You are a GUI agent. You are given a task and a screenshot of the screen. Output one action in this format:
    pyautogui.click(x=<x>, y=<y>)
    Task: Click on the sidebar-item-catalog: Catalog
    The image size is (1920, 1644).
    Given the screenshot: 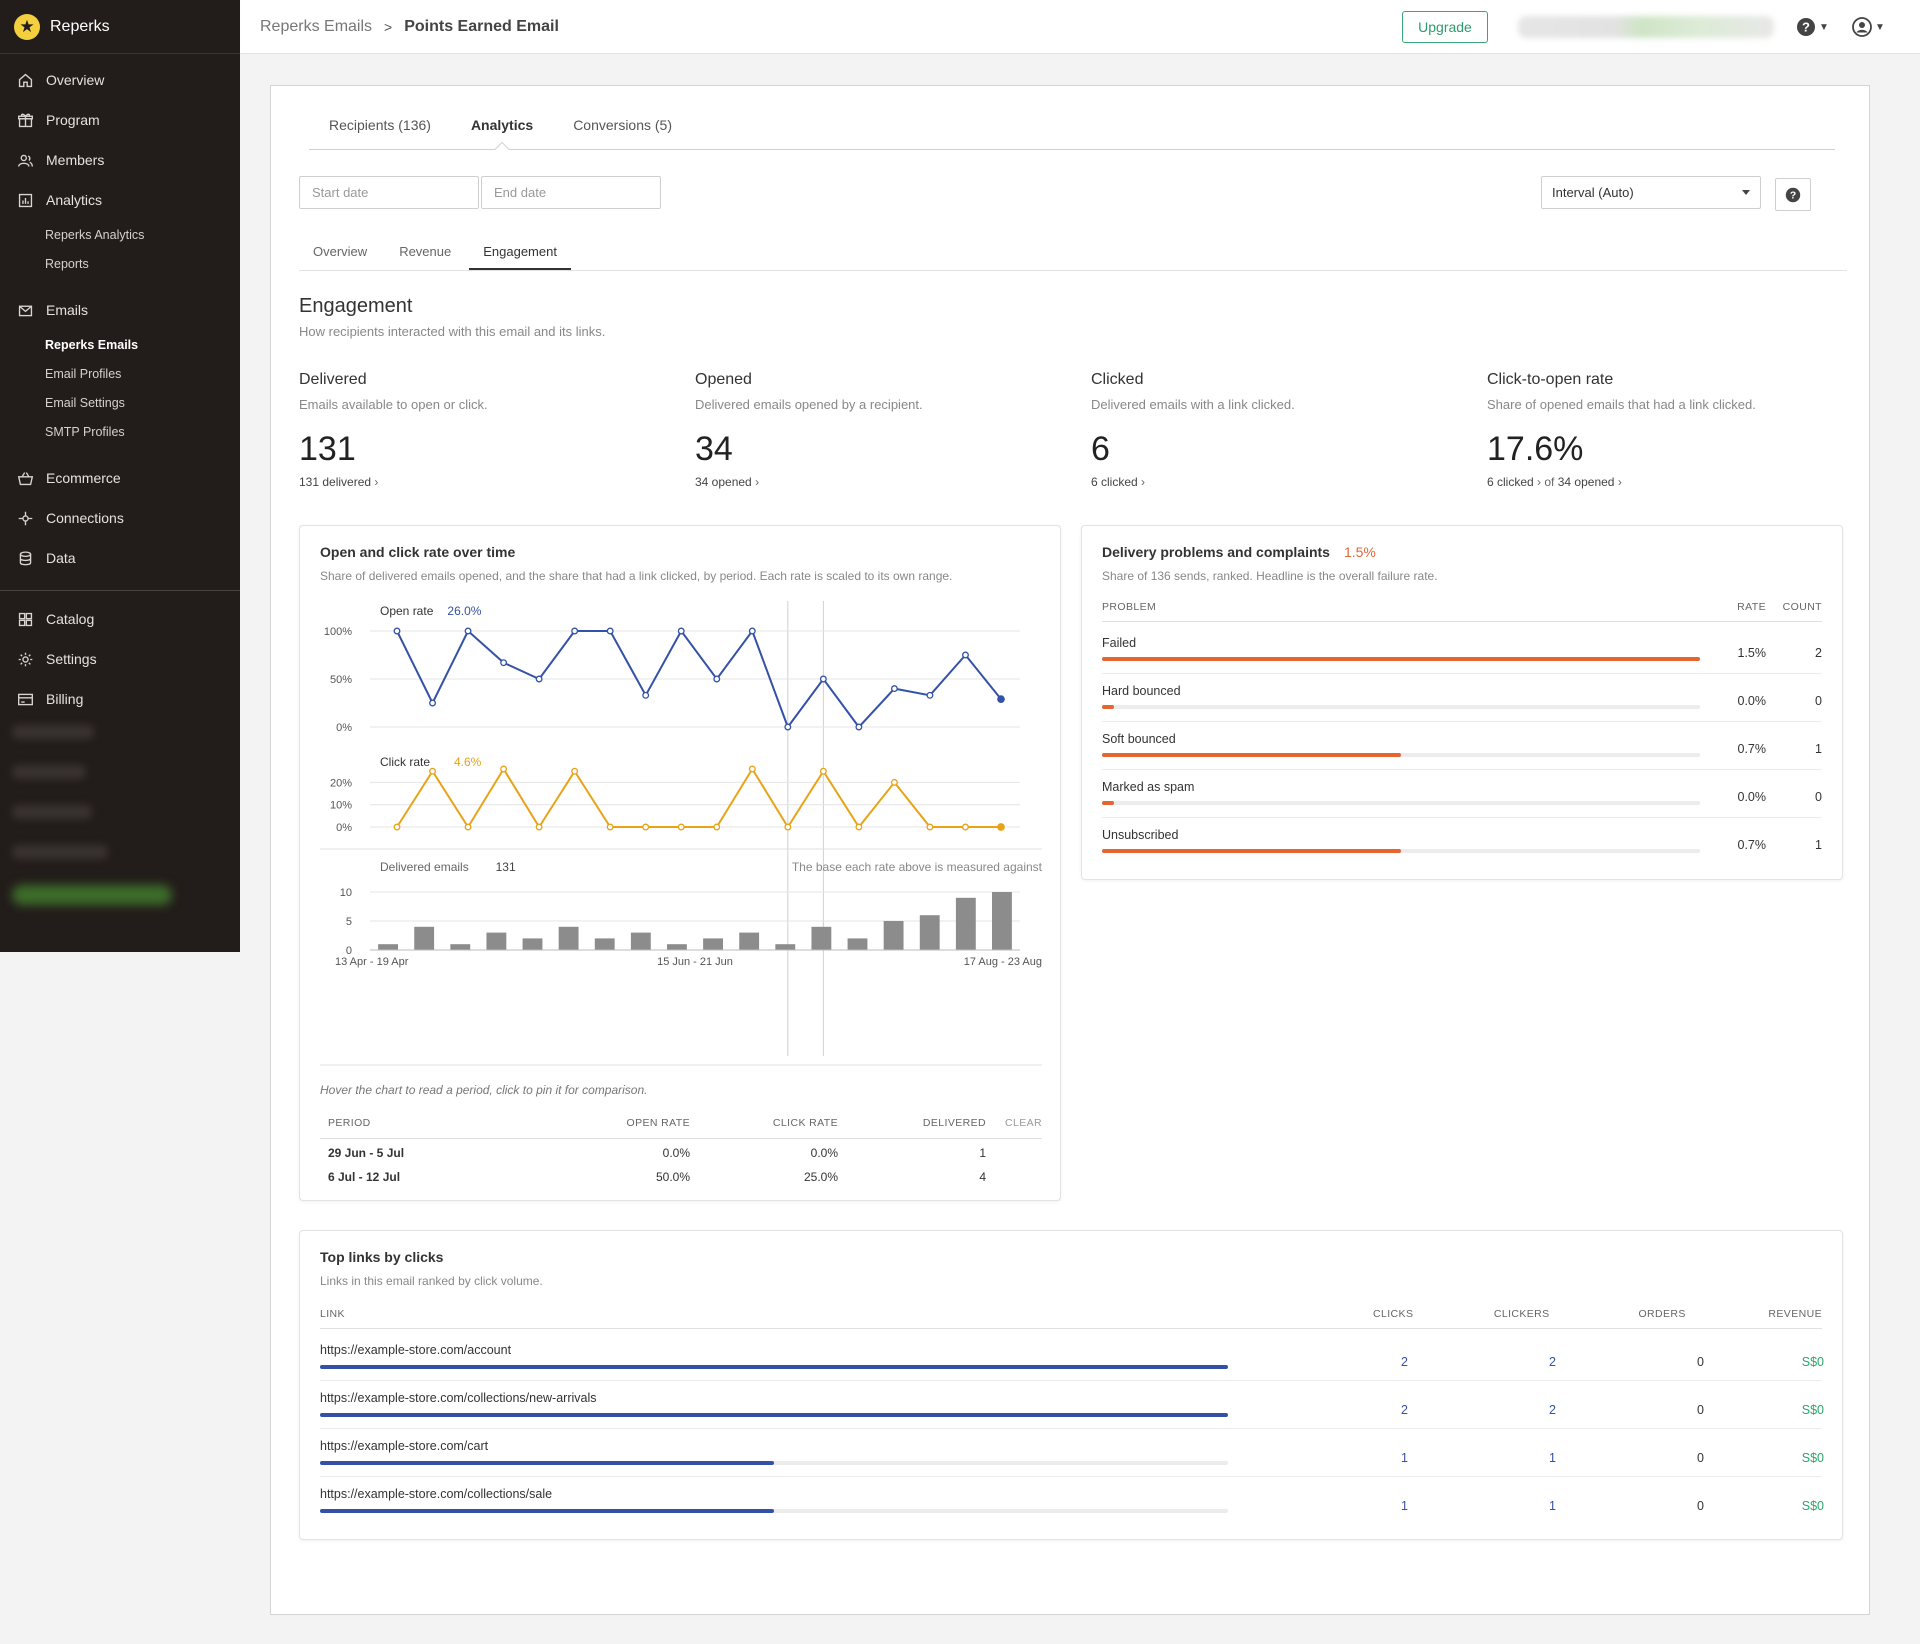 What is the action you would take?
    pyautogui.click(x=120, y=619)
    